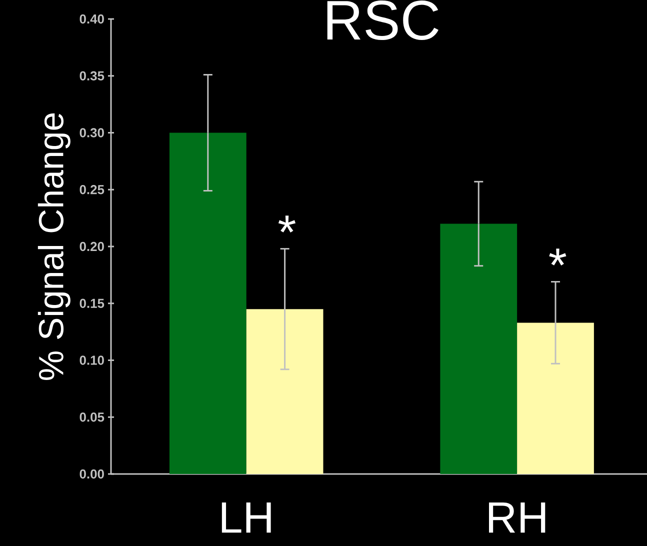  I want to click on y-tick-label: 0.40, so click(92, 19).